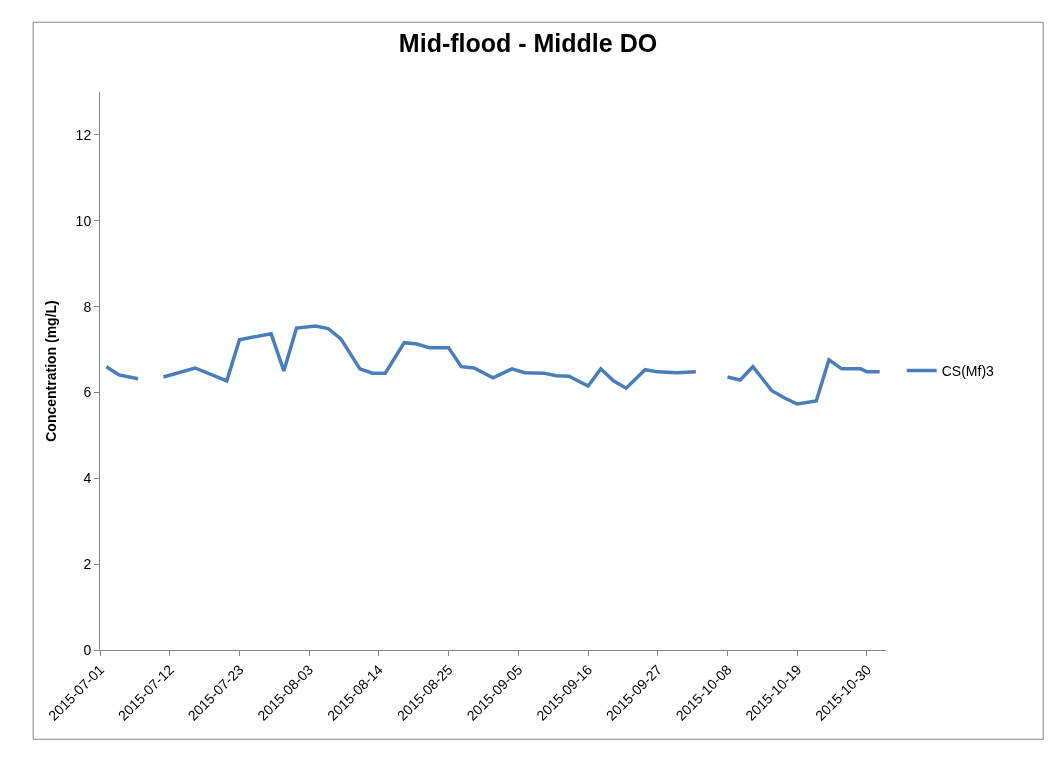 The height and width of the screenshot is (762, 1056). Describe the element at coordinates (528, 42) in the screenshot. I see `chart-title: Mid-flood - Middle DO` at that location.